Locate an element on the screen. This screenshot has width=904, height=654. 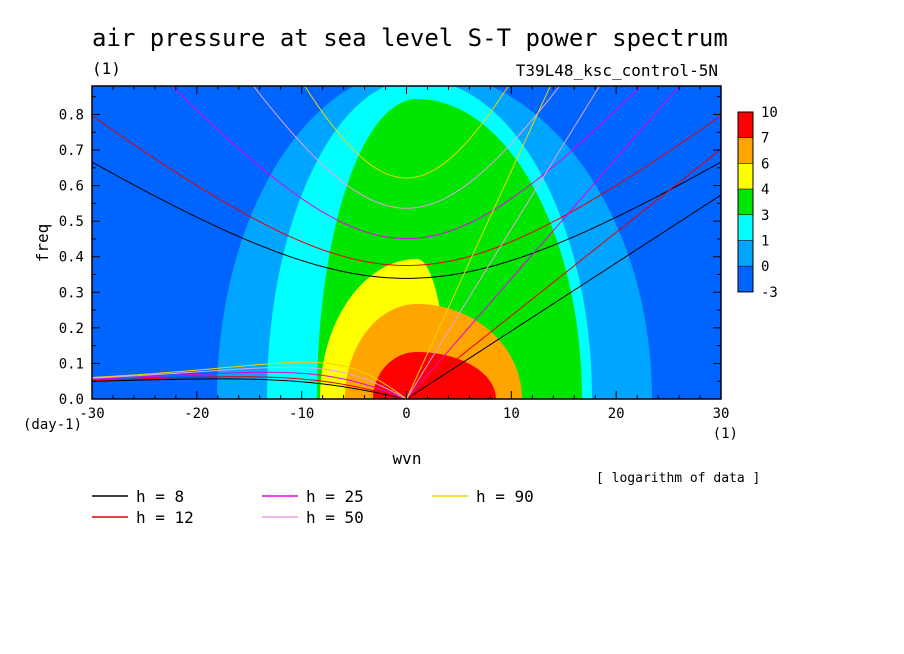
y-tick-label: 0.8 is located at coordinates (71, 115).